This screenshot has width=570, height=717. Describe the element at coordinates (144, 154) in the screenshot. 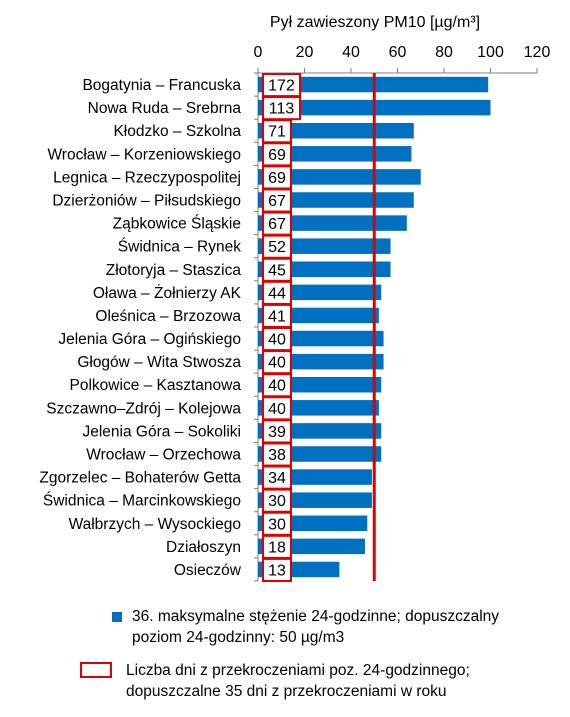

I see `category-label: Wrocław – Korzeniowskiego` at that location.